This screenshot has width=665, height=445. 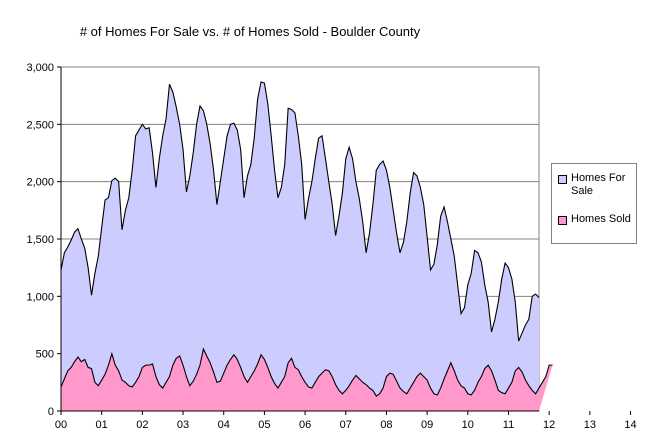 I want to click on legend-item-homes-sold: Homes Sold, so click(x=595, y=219).